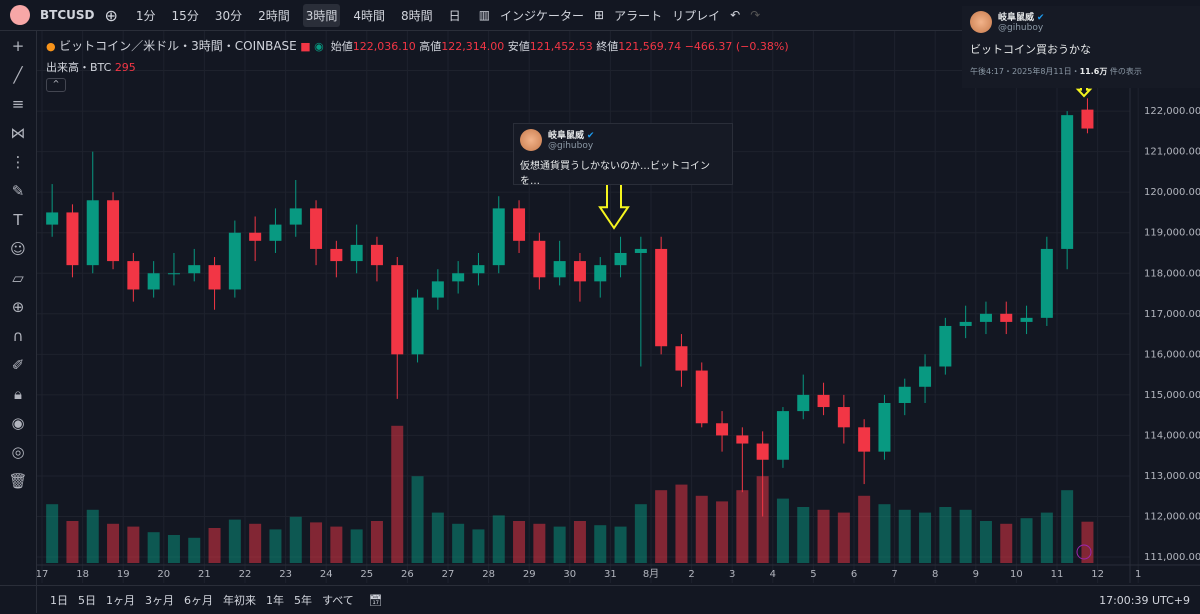 This screenshot has height=614, width=1200. What do you see at coordinates (417, 67) in the screenshot?
I see `volume-legend: 出来高・BTC 295` at bounding box center [417, 67].